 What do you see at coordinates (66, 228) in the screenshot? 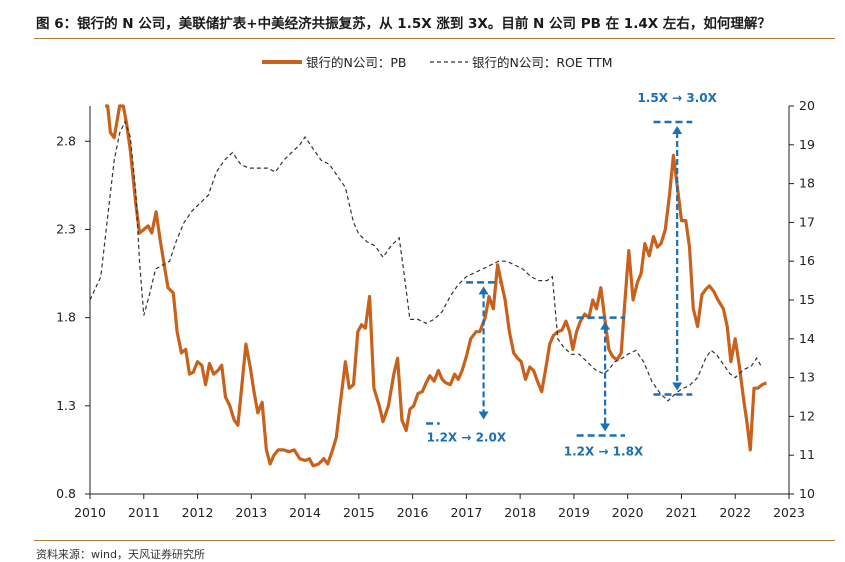
I see `y-left-tick-label: 2.3` at bounding box center [66, 228].